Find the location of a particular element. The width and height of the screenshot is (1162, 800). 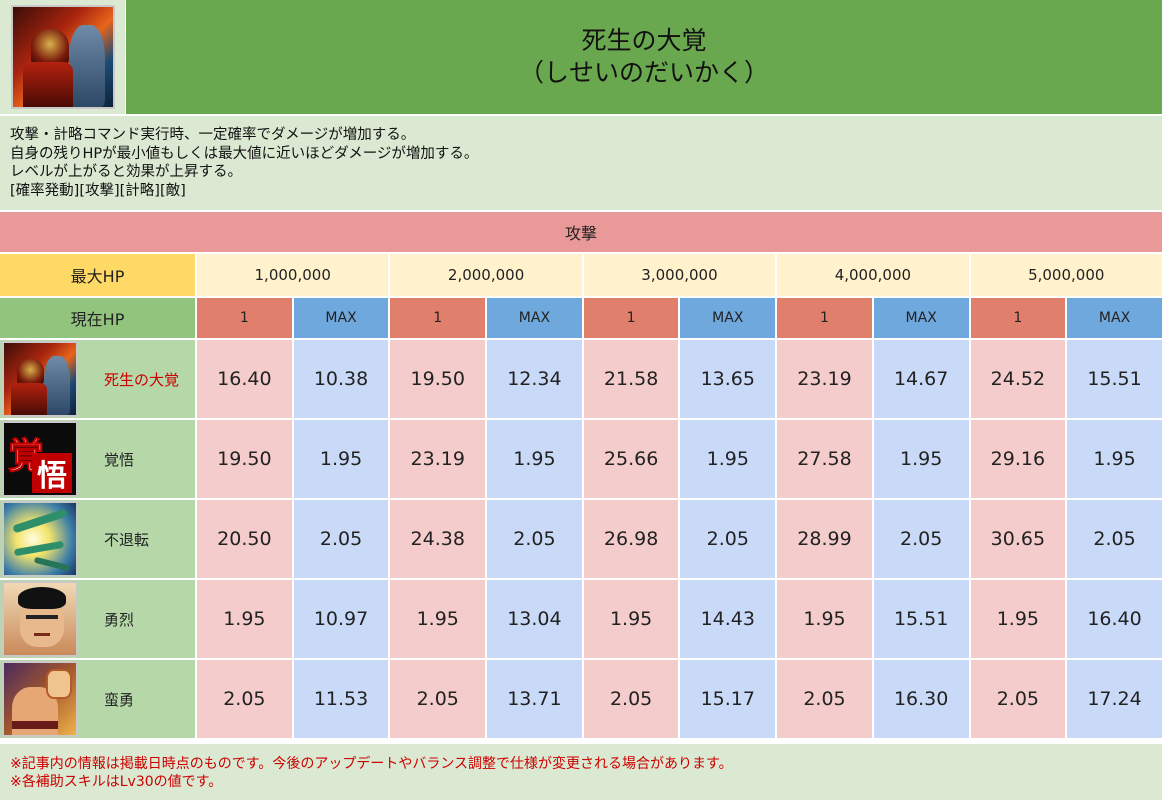

skill-name: 覚悟 is located at coordinates (119, 459).